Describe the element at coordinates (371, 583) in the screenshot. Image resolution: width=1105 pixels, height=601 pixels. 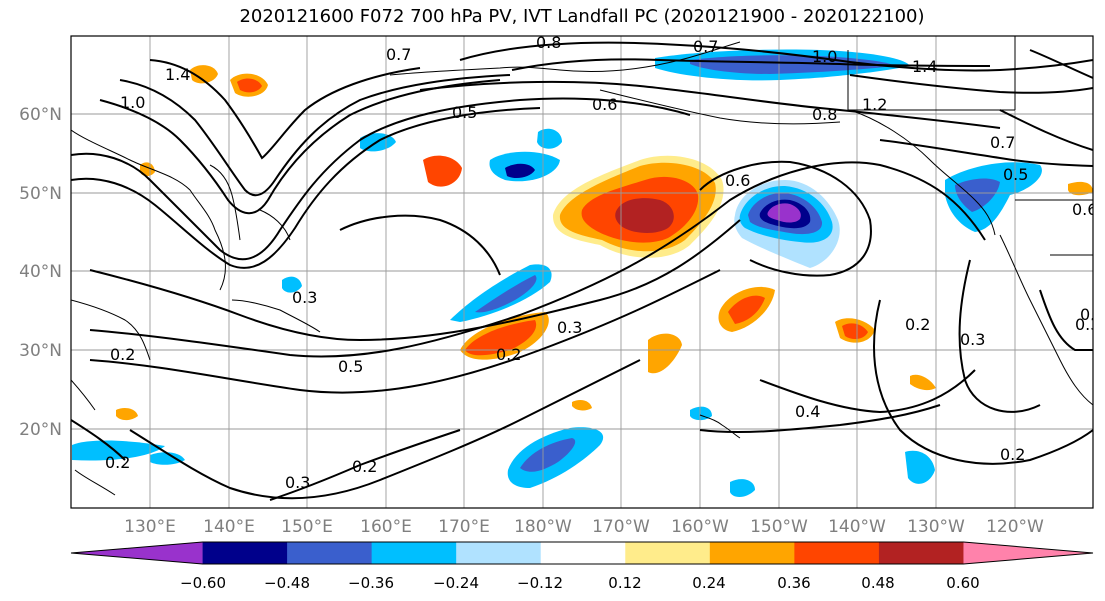
I see `colorbar-tick-label: −0.36` at that location.